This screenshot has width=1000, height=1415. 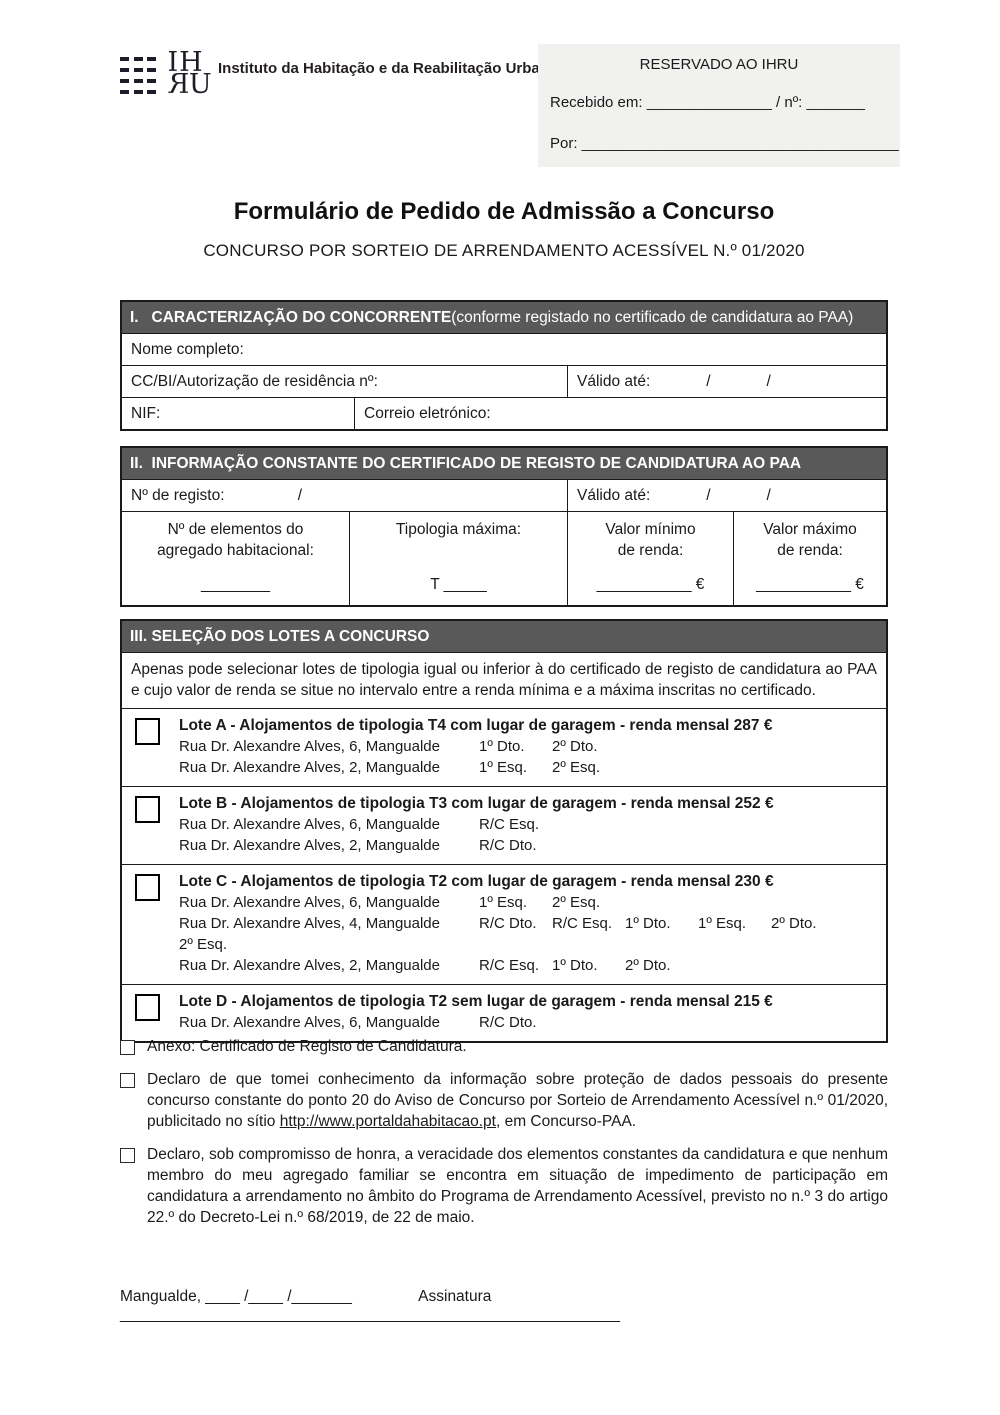 What do you see at coordinates (200, 84) in the screenshot?
I see `logo-letter-u: U` at bounding box center [200, 84].